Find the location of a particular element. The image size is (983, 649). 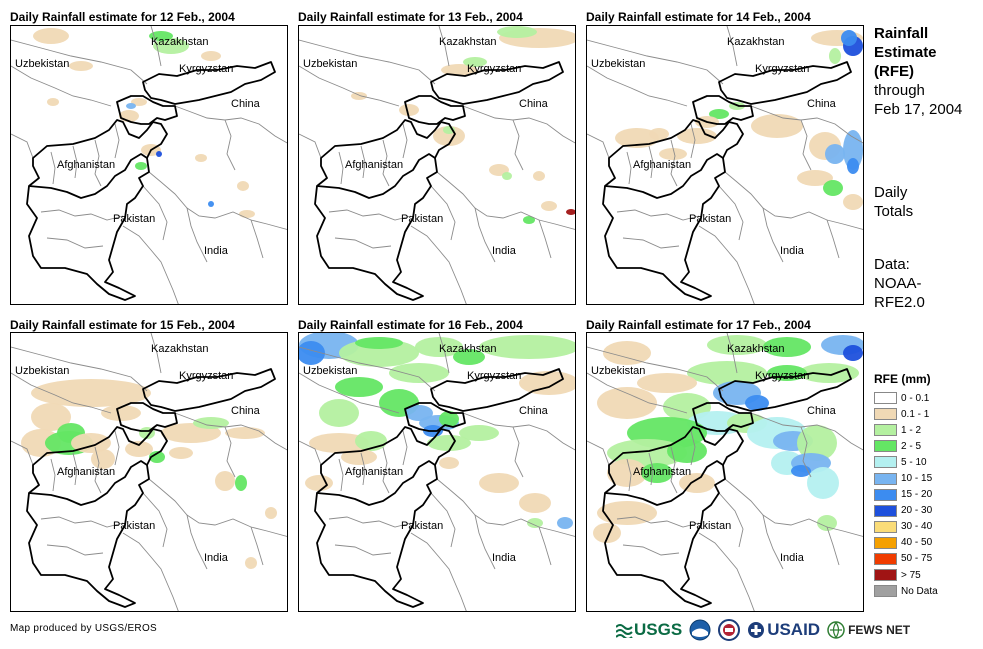

logo-strip: USGS USAID FEWS NET is located at coordinates (763, 630).